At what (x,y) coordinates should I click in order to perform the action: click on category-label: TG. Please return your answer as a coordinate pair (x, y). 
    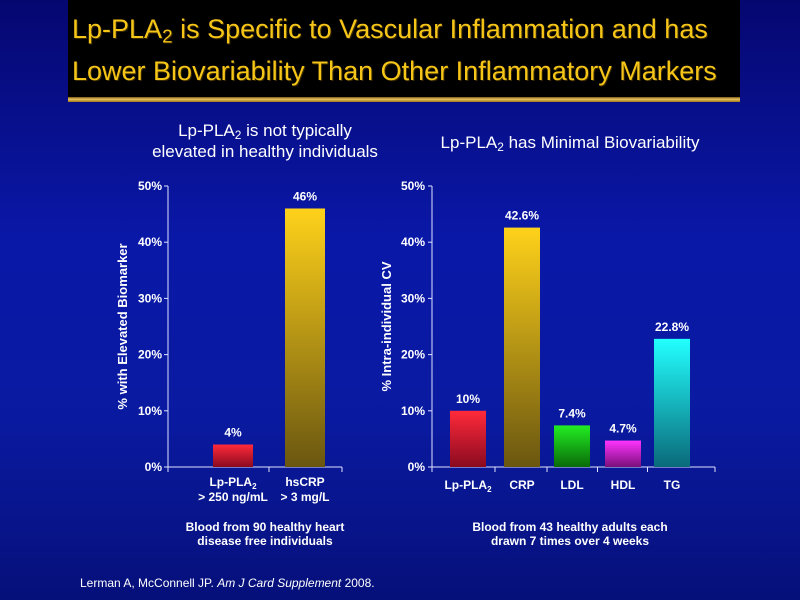
    Looking at the image, I should click on (672, 485).